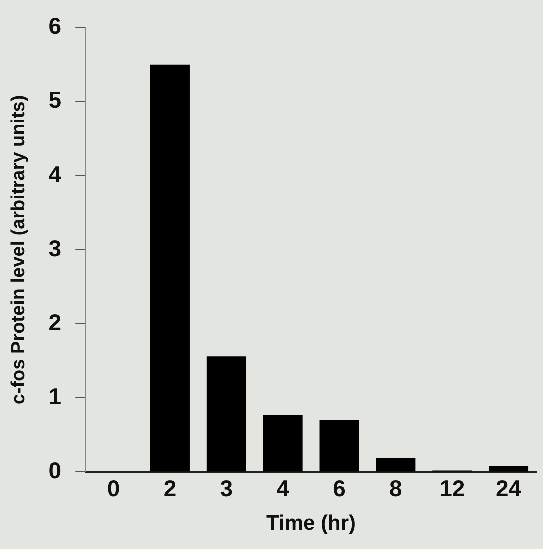 Image resolution: width=543 pixels, height=549 pixels. Describe the element at coordinates (55, 396) in the screenshot. I see `y-tick-label: 1` at that location.